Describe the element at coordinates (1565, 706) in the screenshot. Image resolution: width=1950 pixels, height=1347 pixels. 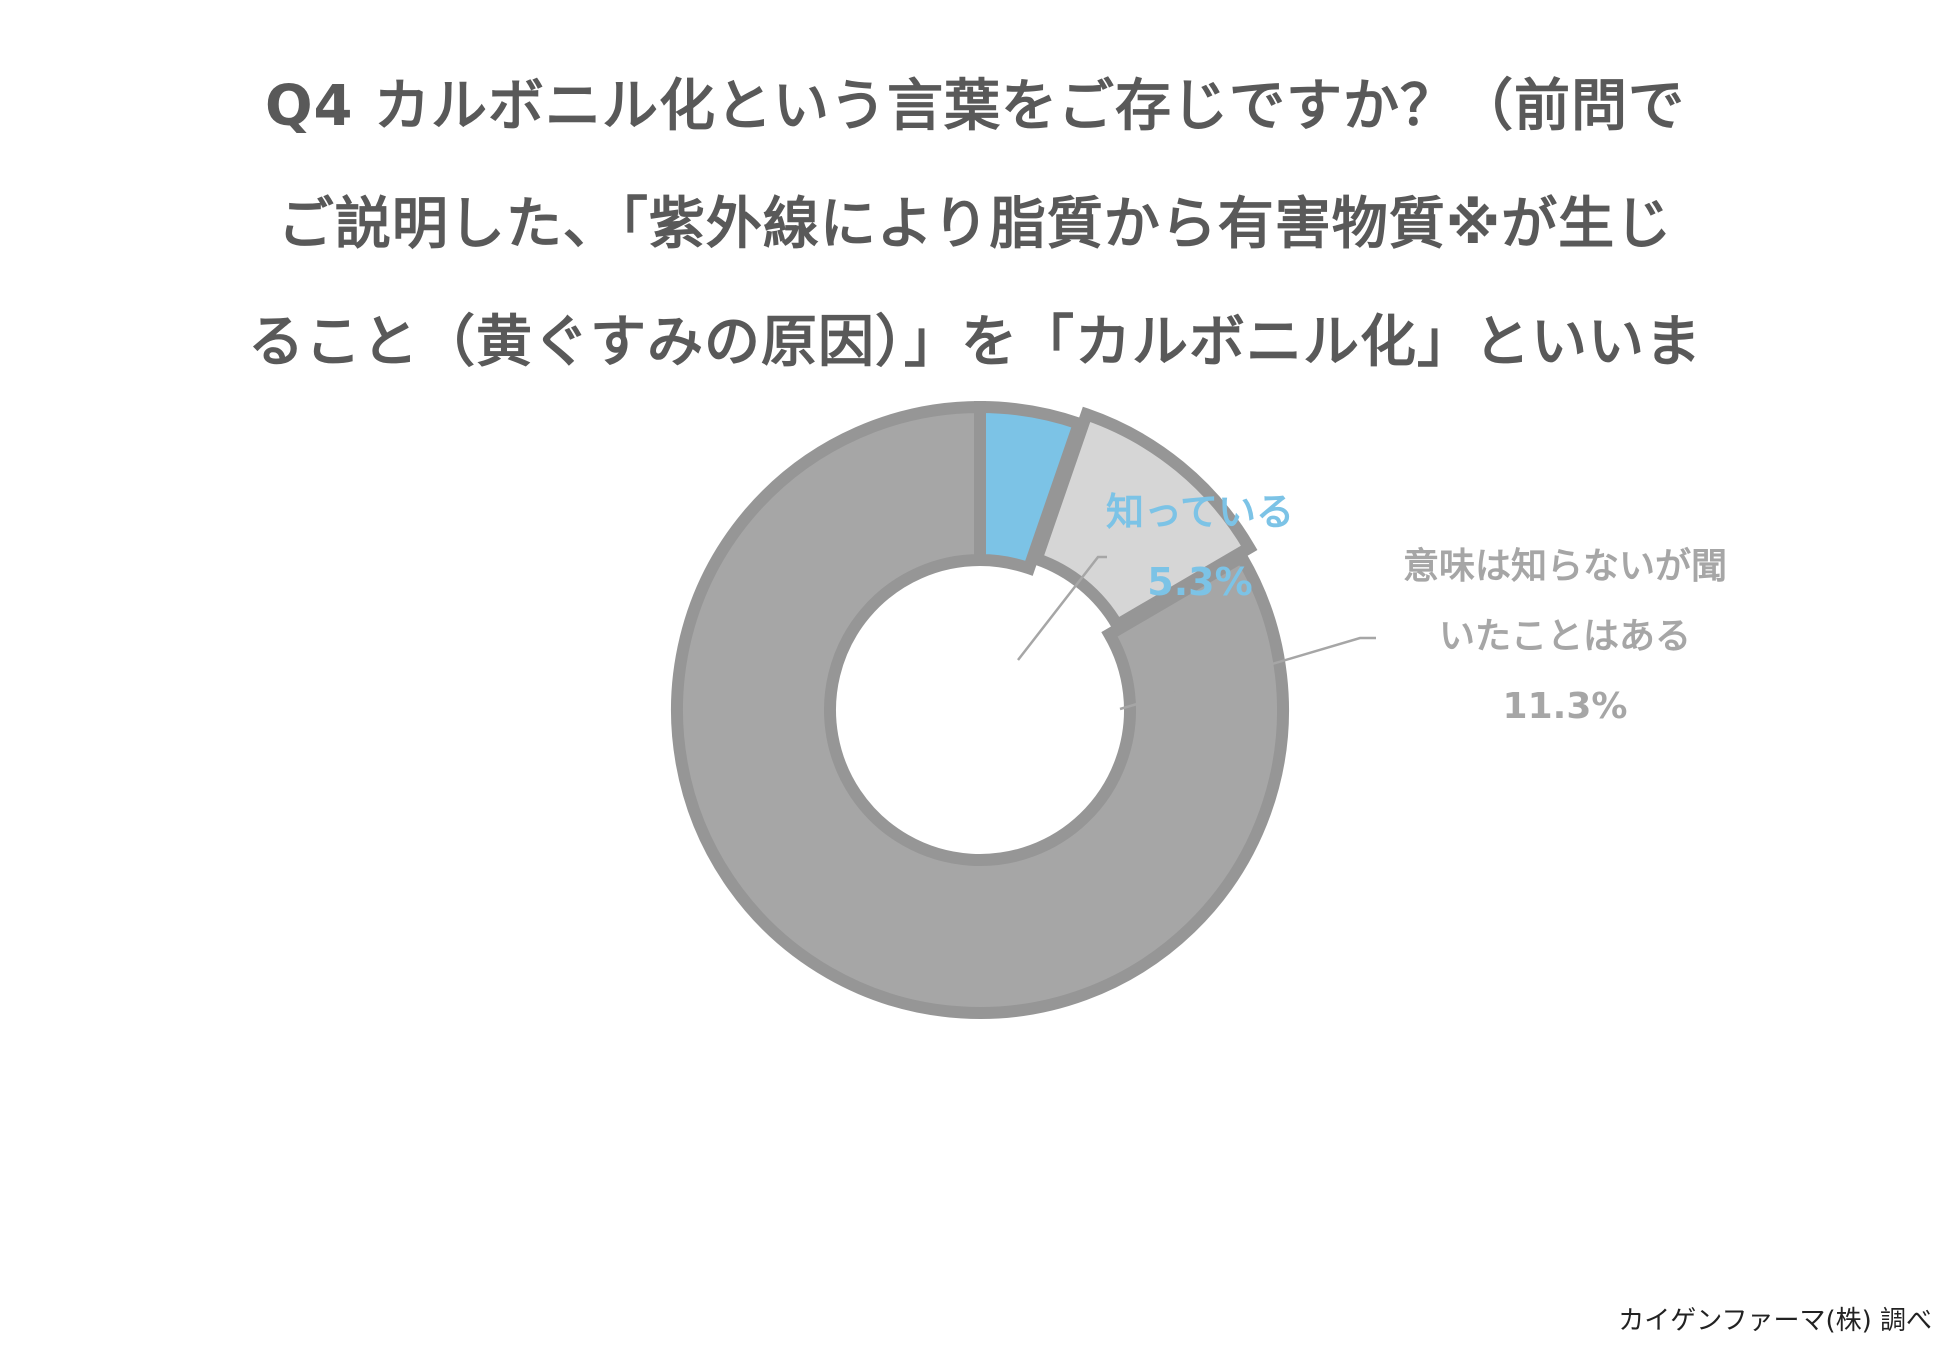
I see `slice-value-2: 11.3%` at that location.